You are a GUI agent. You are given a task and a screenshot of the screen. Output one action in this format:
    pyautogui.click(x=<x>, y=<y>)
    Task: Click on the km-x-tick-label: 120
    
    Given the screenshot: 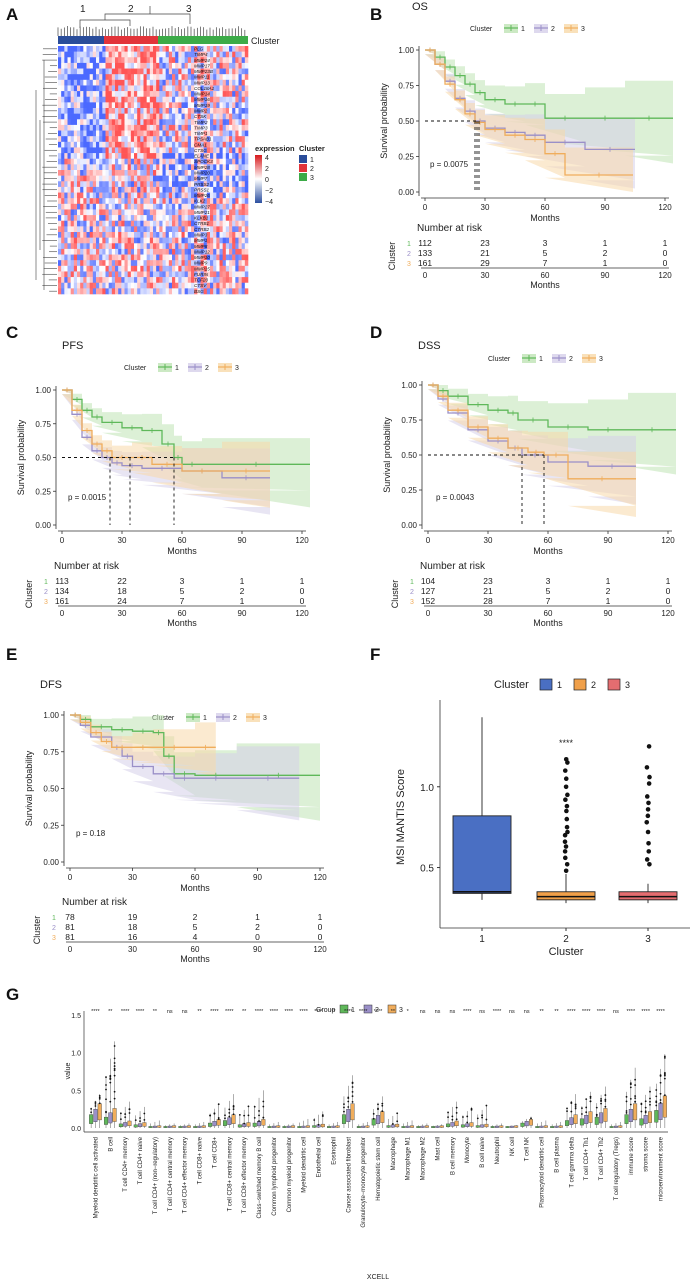 What is the action you would take?
    pyautogui.click(x=668, y=540)
    